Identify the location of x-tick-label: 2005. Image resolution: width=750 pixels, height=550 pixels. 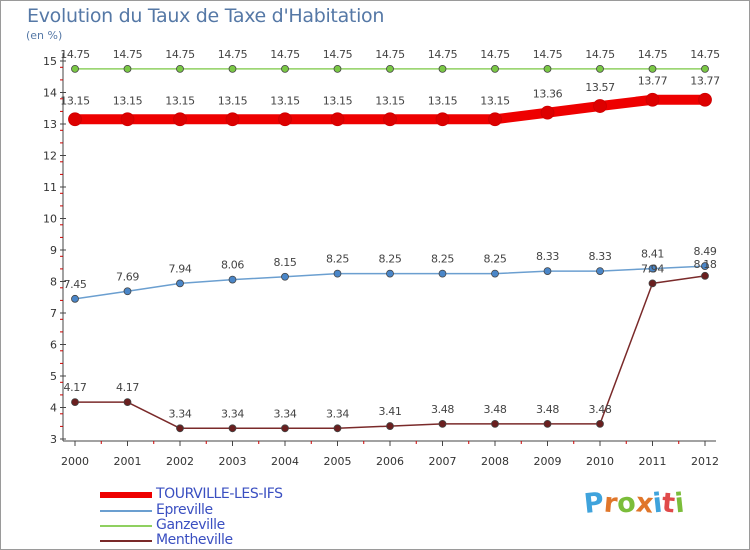
(338, 461).